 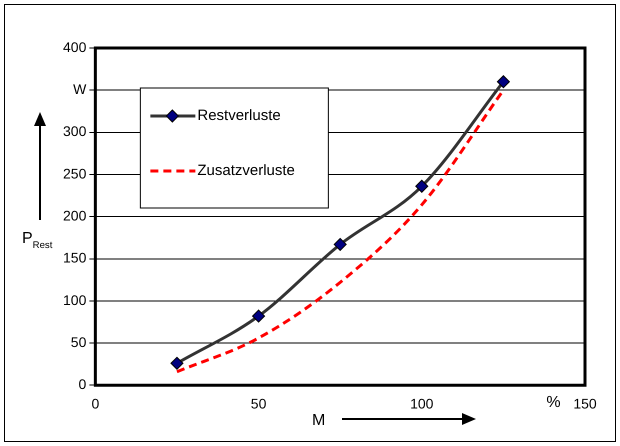 What do you see at coordinates (82, 384) in the screenshot?
I see `y-tick-label: 0` at bounding box center [82, 384].